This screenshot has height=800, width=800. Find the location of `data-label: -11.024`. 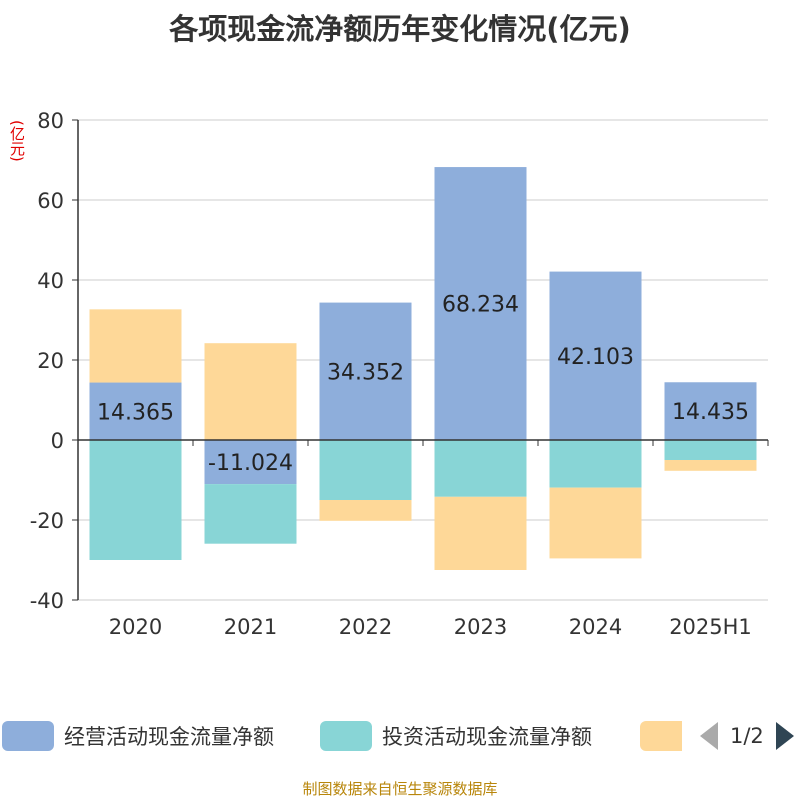

data-label: -11.024 is located at coordinates (250, 463).